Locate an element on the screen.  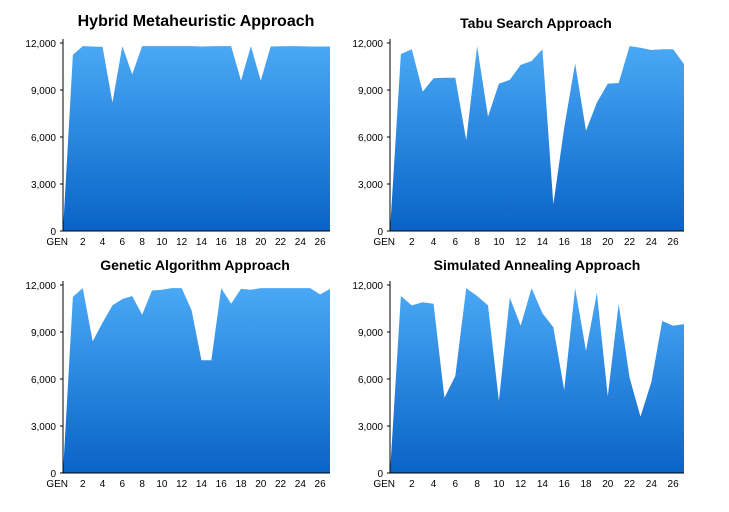
chart-title: Hybrid Metaheuristic Approach is located at coordinates (196, 21).